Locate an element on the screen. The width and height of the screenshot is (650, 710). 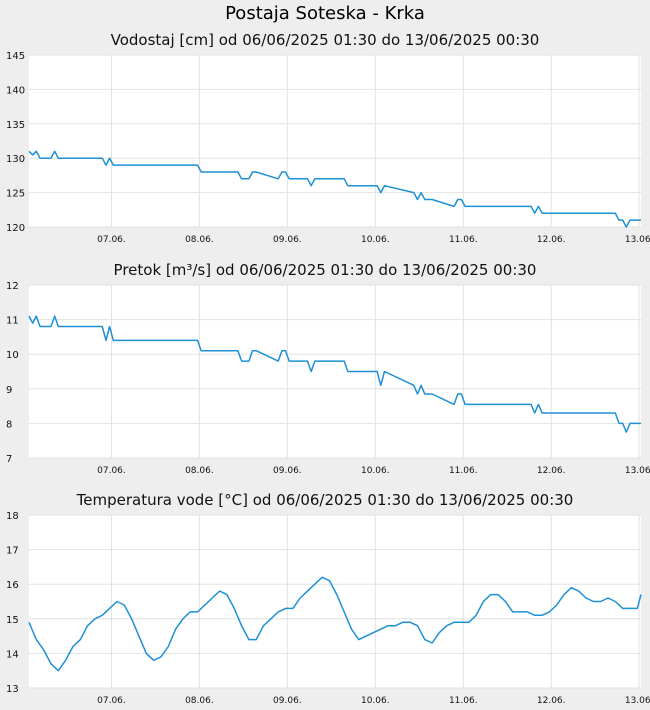
y-tick-label: 9 is located at coordinates (9, 390).